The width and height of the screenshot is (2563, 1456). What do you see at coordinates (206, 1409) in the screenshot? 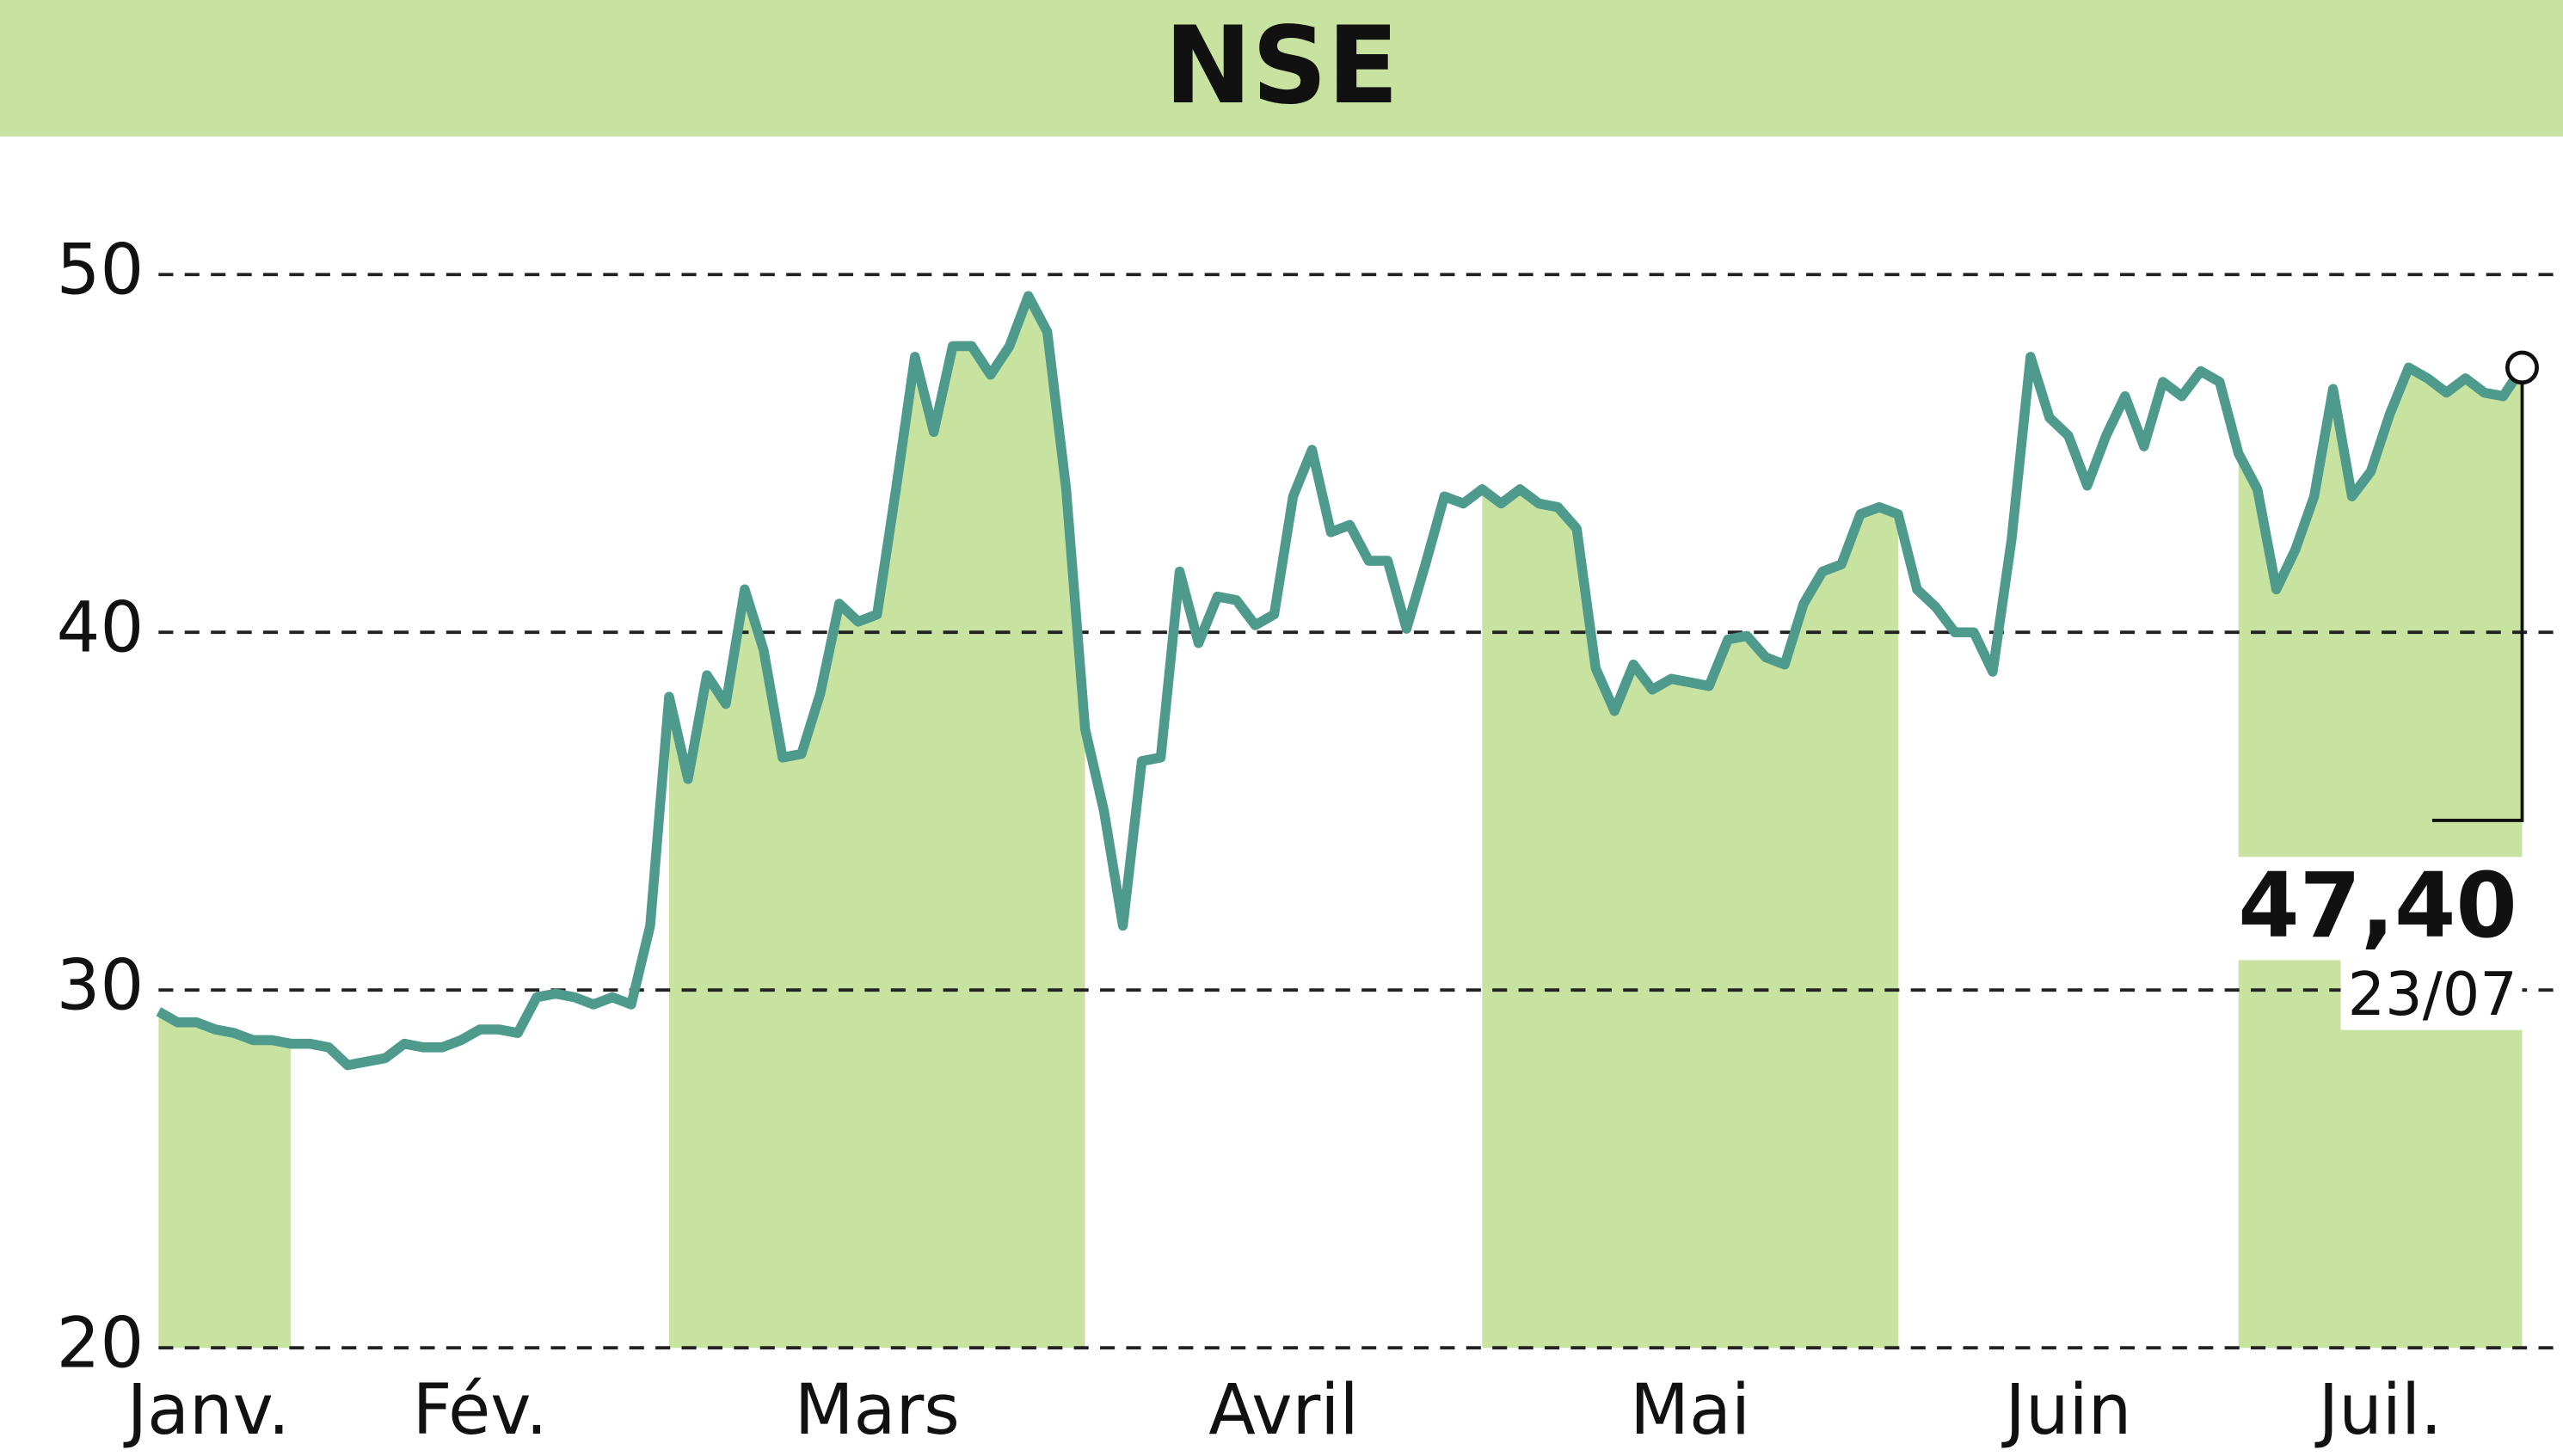
I see `x-tick-label: Janv.` at bounding box center [206, 1409].